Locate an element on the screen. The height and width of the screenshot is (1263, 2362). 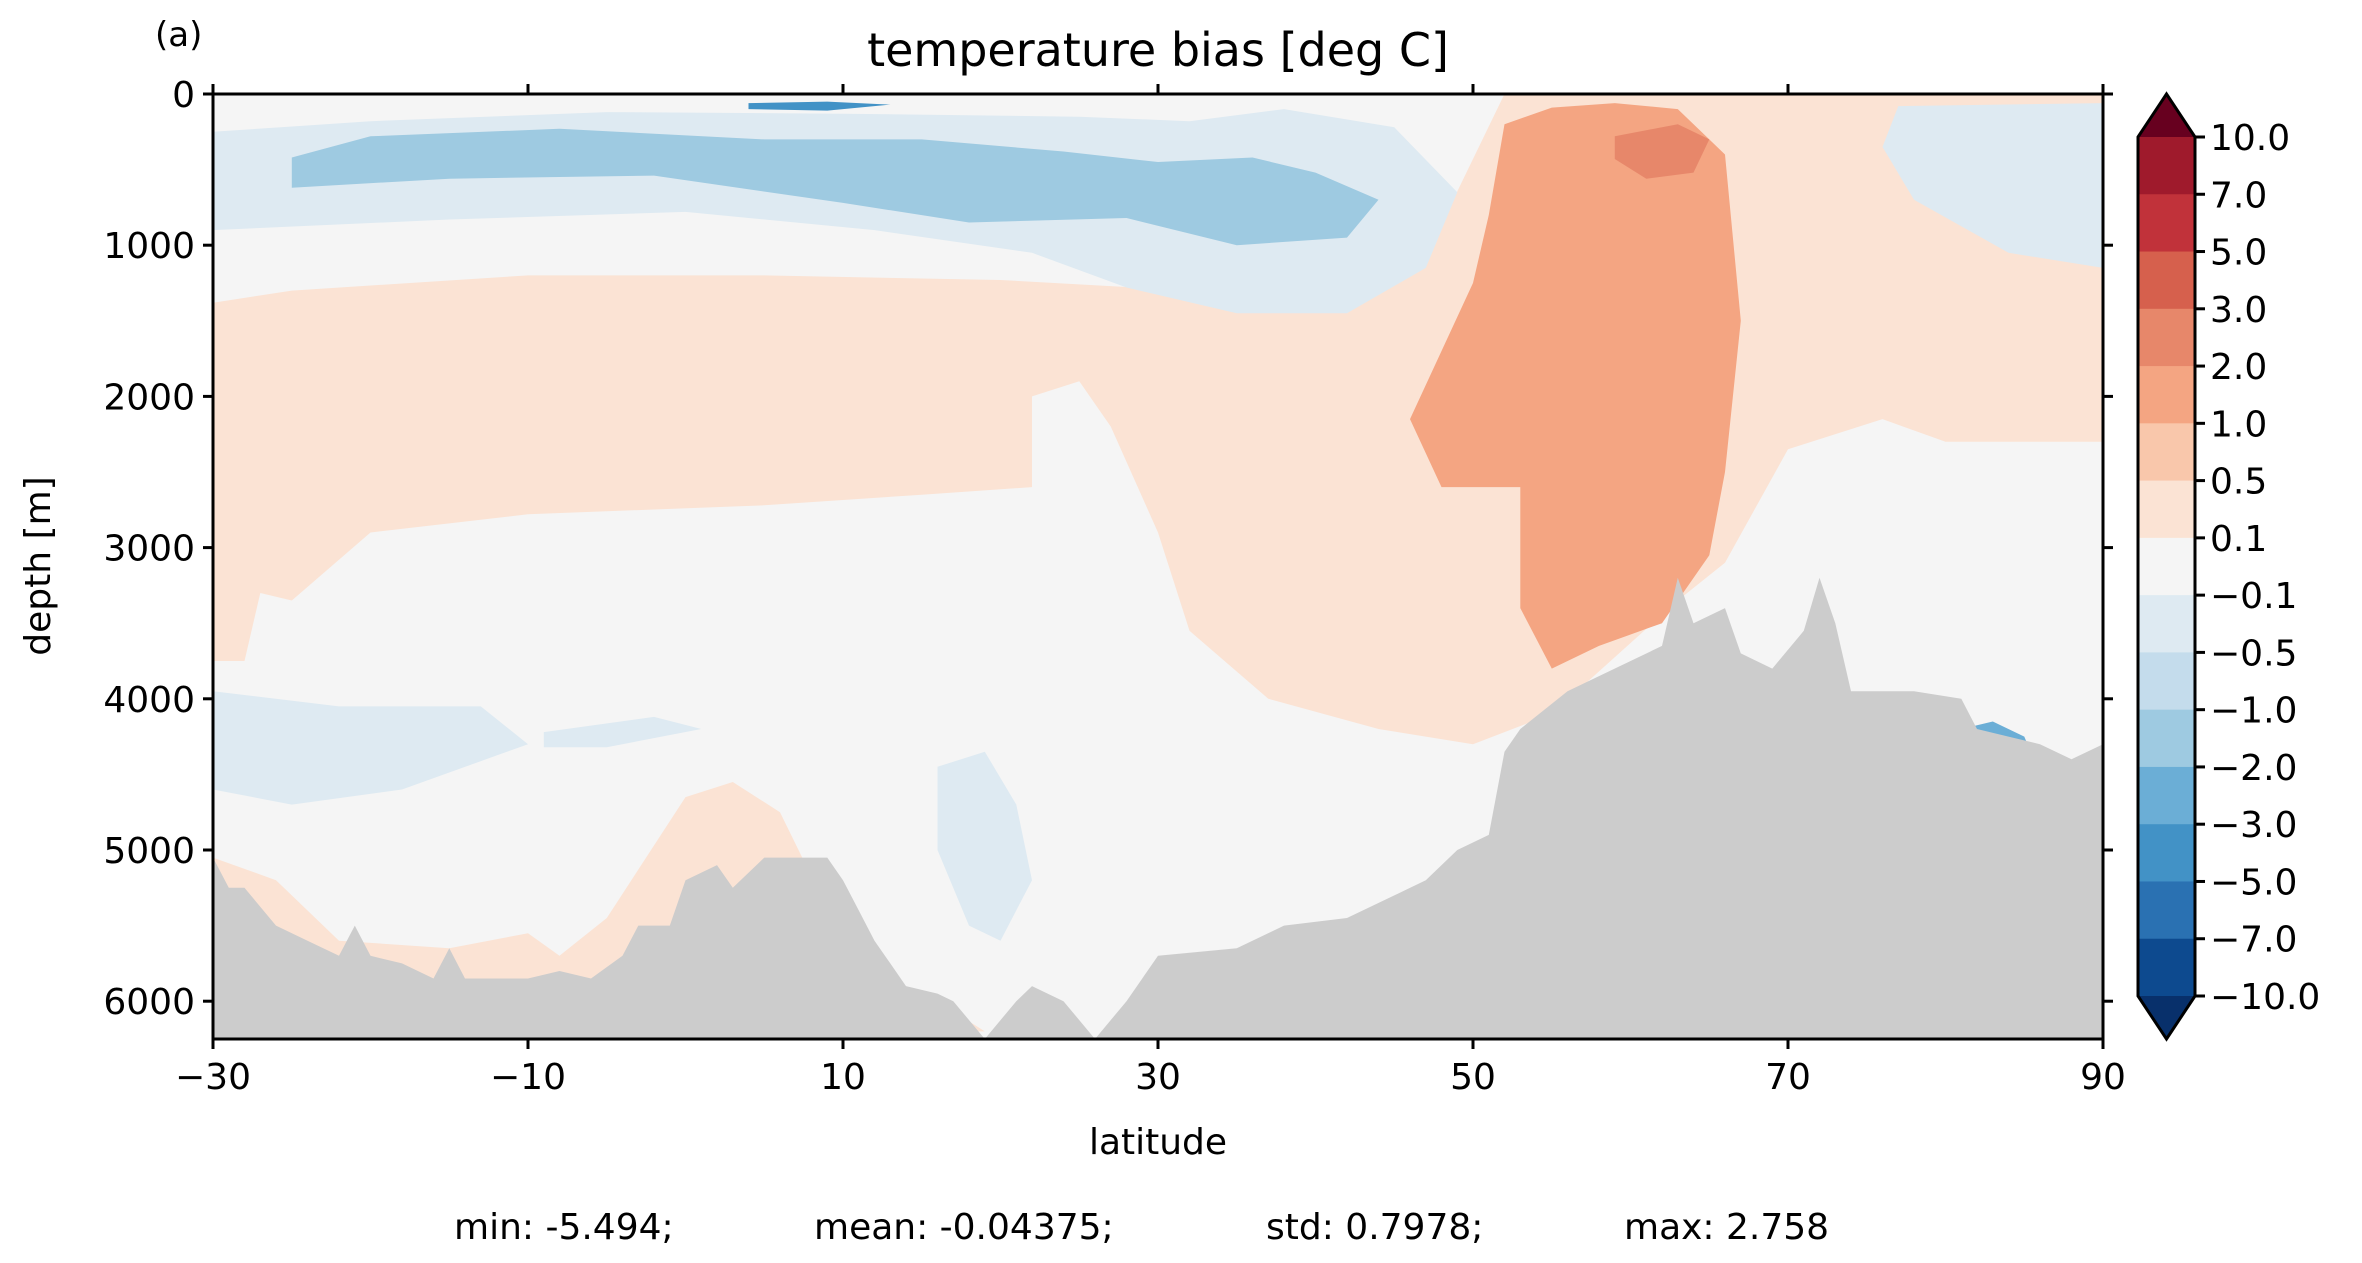
x-axis-label: latitude is located at coordinates (1158, 1142).